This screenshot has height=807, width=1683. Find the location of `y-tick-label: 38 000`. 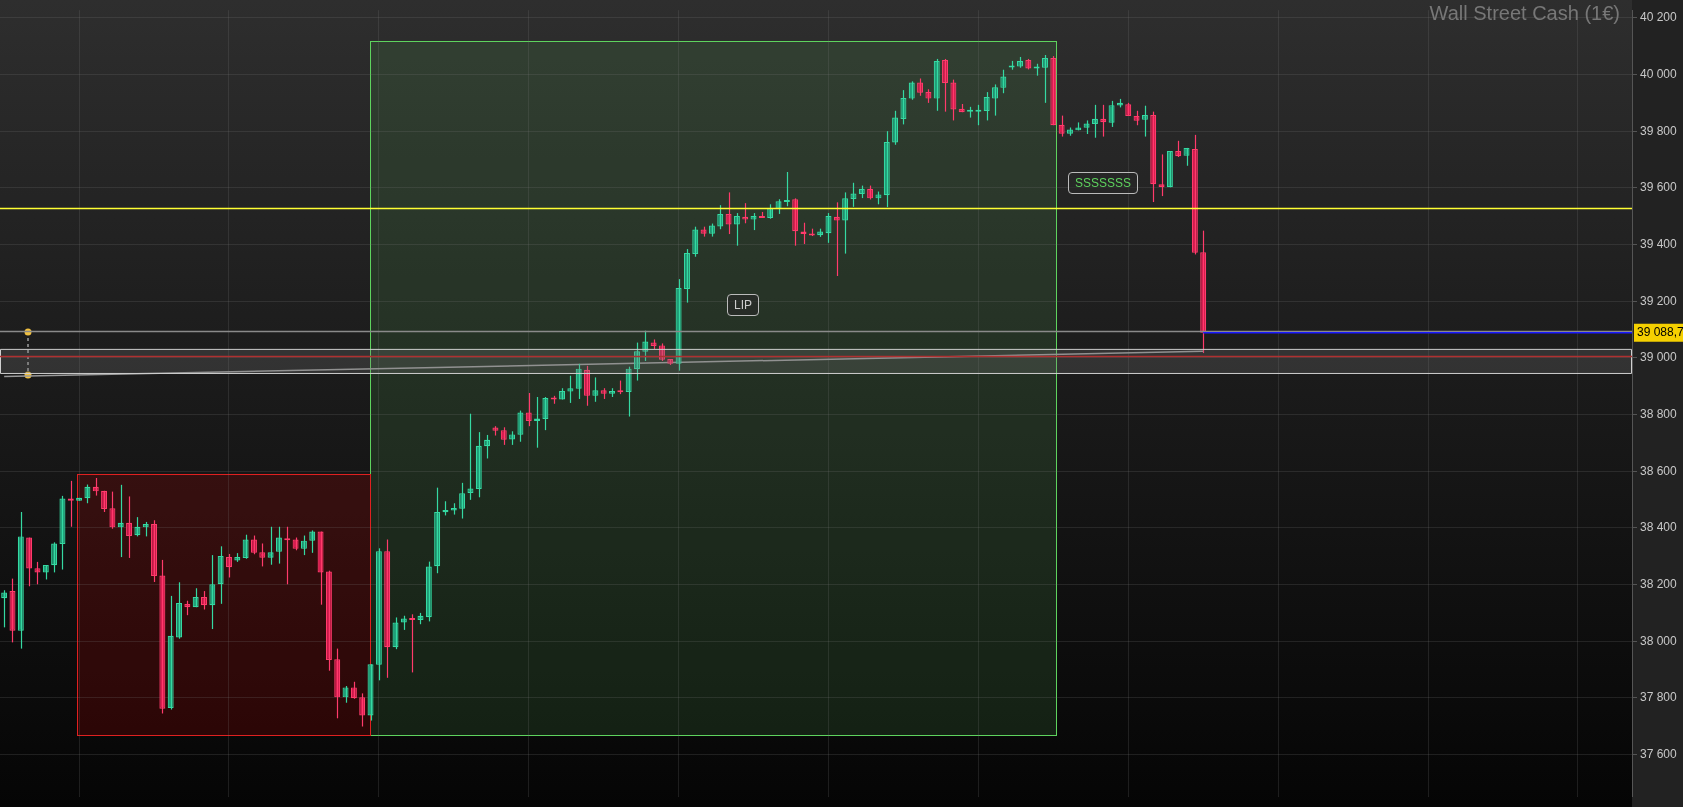

y-tick-label: 38 000 is located at coordinates (1659, 640).